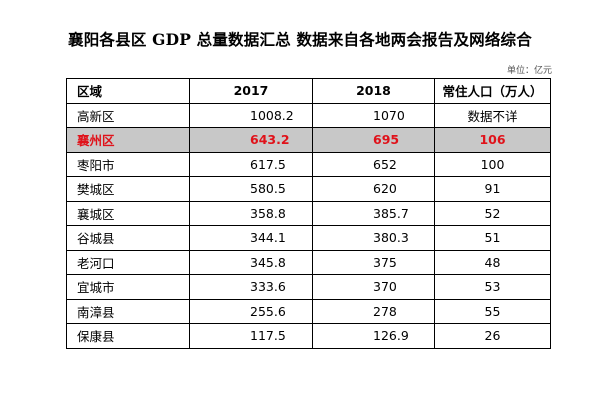 Image resolution: width=600 pixels, height=405 pixels. What do you see at coordinates (373, 287) in the screenshot?
I see `gdp-2018-cell: 370` at bounding box center [373, 287].